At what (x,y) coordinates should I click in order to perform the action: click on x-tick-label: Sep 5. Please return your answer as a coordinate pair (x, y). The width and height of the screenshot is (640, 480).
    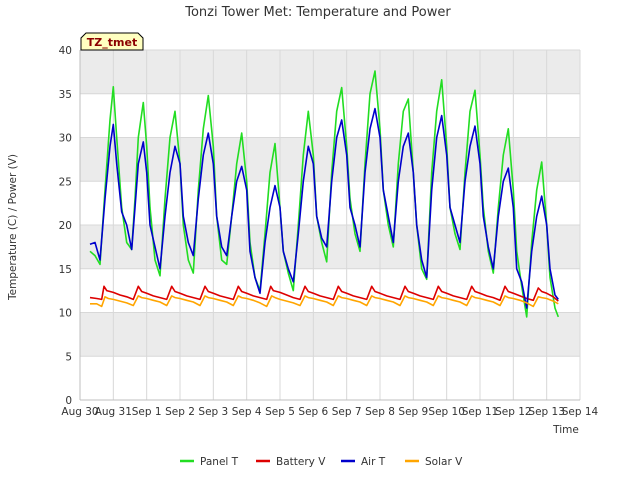
    Looking at the image, I should click on (280, 412).